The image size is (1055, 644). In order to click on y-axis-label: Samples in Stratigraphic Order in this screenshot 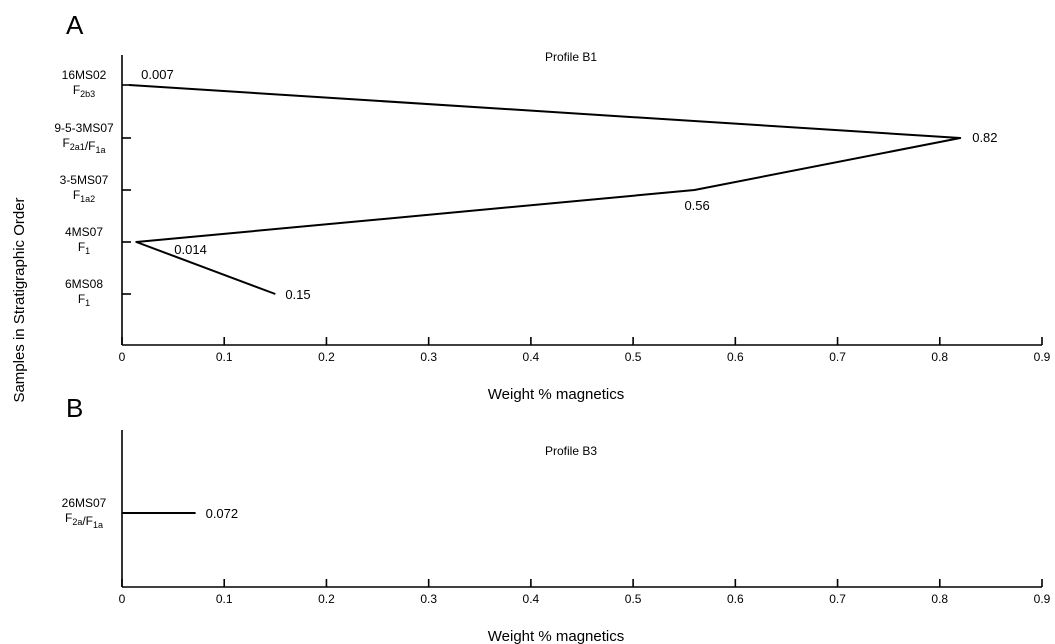, I will do `click(19, 299)`.